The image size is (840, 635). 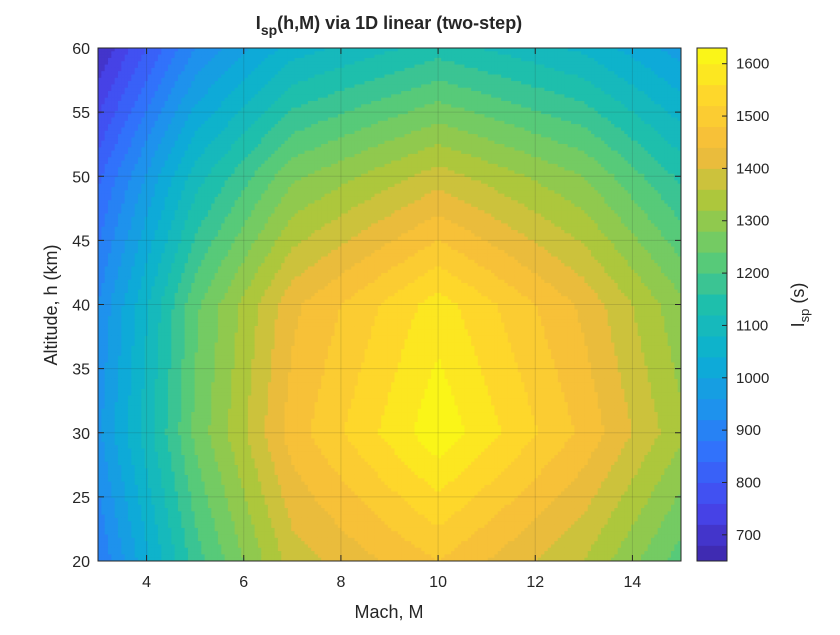 I want to click on chart-title: Isp(h,M) via 1D linear (two-step), so click(x=389, y=25).